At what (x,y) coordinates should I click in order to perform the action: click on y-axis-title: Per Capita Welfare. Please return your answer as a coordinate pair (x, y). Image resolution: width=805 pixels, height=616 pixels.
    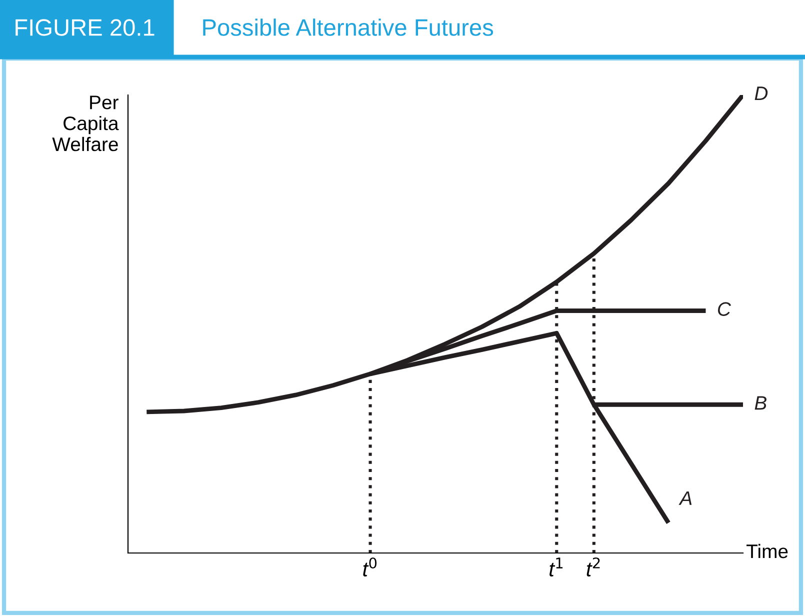
    Looking at the image, I should click on (85, 124).